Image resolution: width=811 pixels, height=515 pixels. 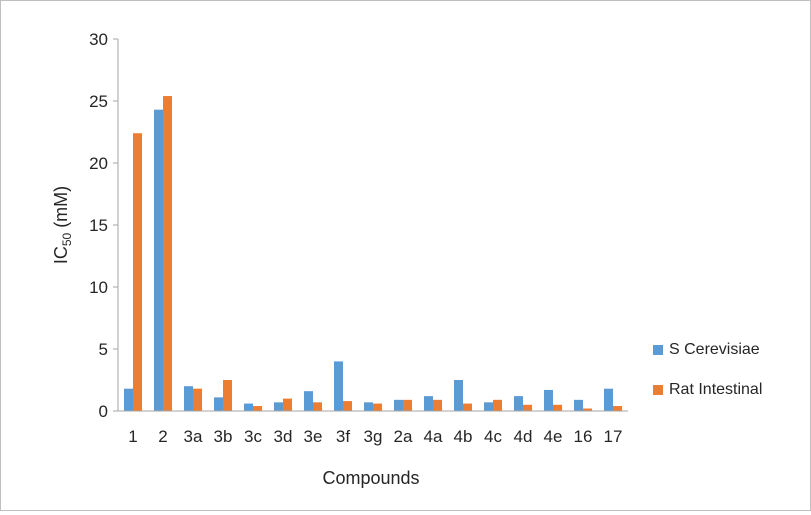 I want to click on bar-rat-intestinal-3d, so click(x=287, y=404).